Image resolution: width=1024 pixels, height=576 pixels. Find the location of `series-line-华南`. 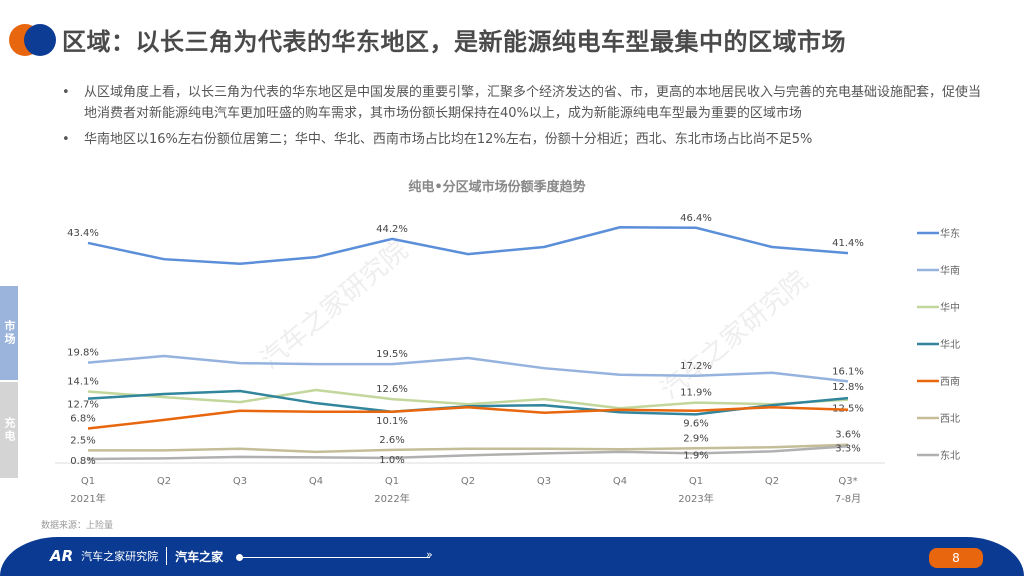

series-line-华南 is located at coordinates (468, 368).